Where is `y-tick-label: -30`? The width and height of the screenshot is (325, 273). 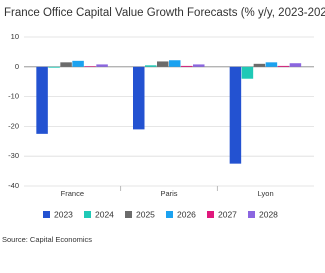
y-tick-label: -30 is located at coordinates (13, 155).